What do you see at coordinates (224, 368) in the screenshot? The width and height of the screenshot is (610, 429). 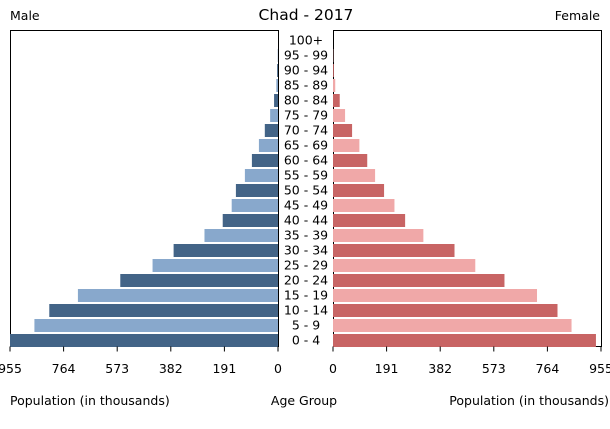 I see `male-tick-label: 191` at bounding box center [224, 368].